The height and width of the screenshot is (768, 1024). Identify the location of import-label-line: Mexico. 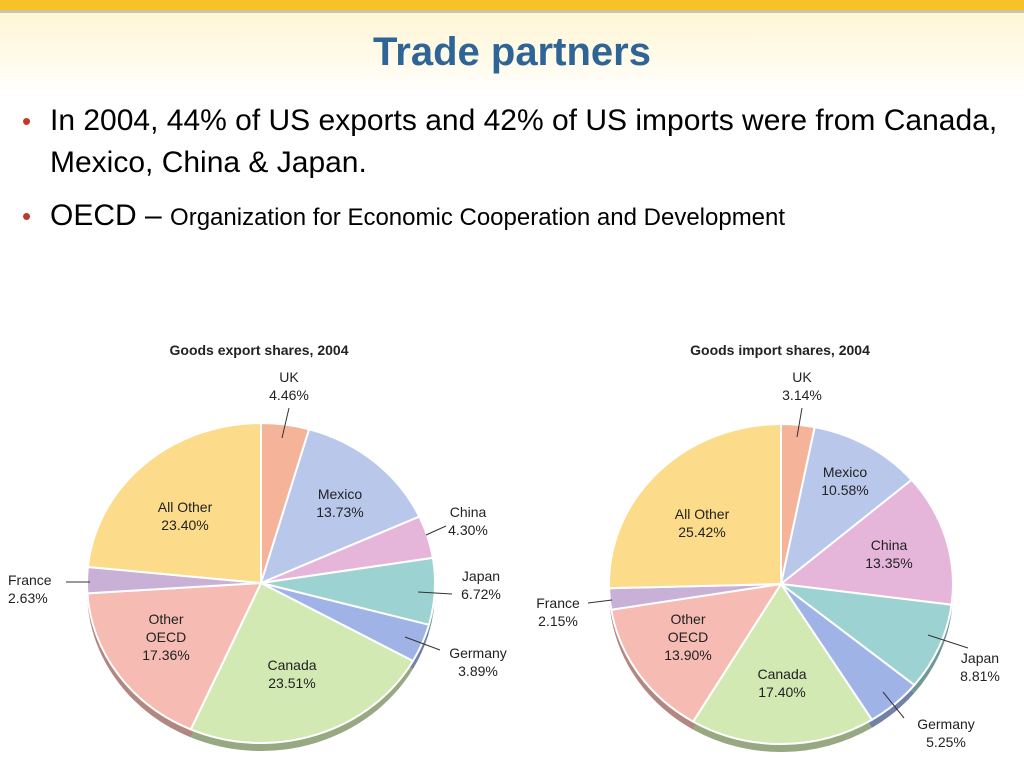
(845, 472).